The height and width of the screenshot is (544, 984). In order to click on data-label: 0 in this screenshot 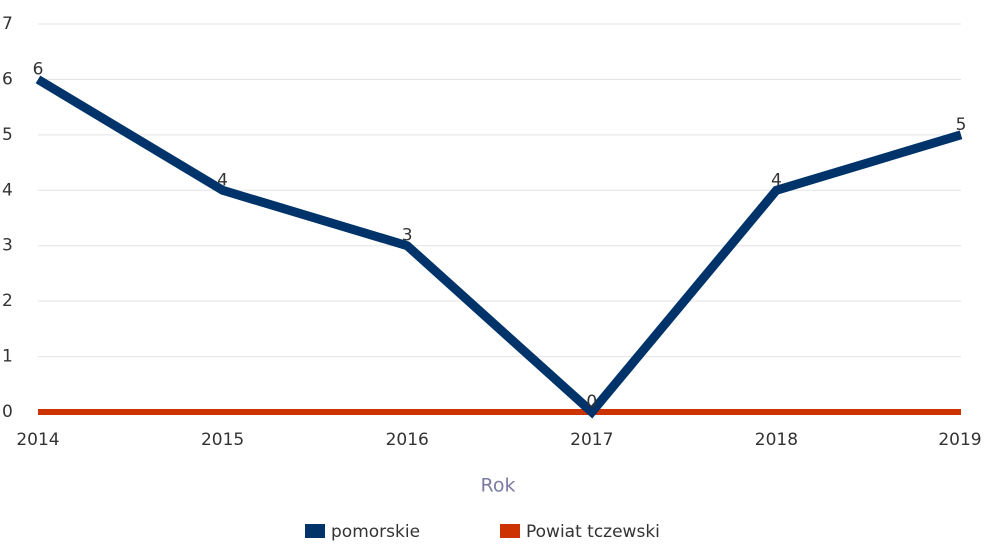, I will do `click(591, 402)`.